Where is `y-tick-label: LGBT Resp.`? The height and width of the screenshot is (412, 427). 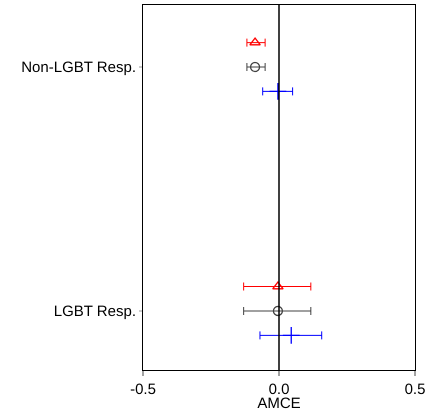
y-tick-label: LGBT Resp. is located at coordinates (95, 311).